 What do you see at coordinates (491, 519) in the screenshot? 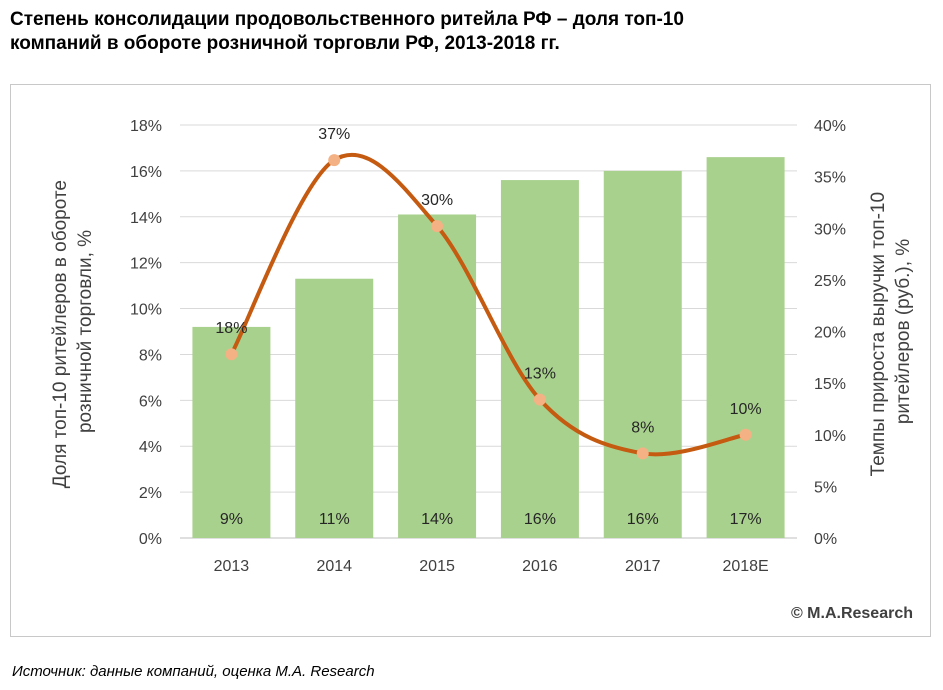
I see `bar-data-labels: 9% 11% 14% 16% 16% 17%` at bounding box center [491, 519].